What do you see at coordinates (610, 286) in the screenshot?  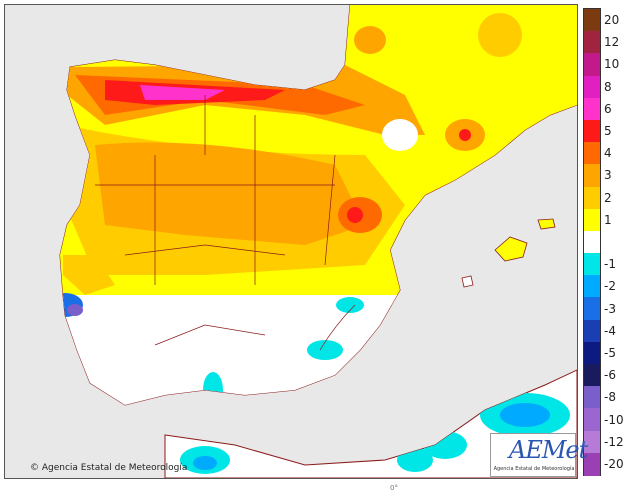 I see `legend-tick-label: -2` at bounding box center [610, 286].